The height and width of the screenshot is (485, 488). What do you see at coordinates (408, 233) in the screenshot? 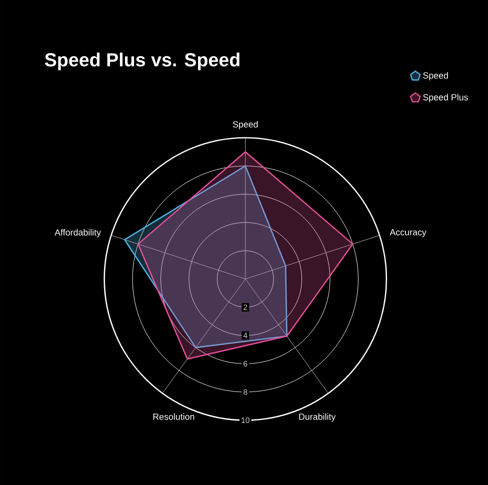
I see `spoke-label: Accuracy` at bounding box center [408, 233].